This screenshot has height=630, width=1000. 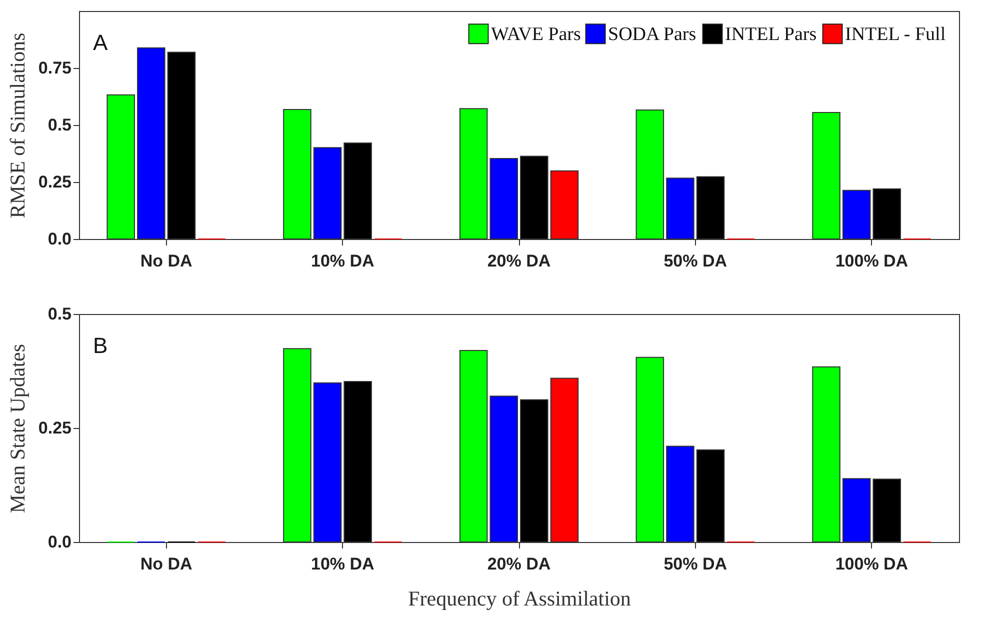 I want to click on annotation: A, so click(x=100, y=42).